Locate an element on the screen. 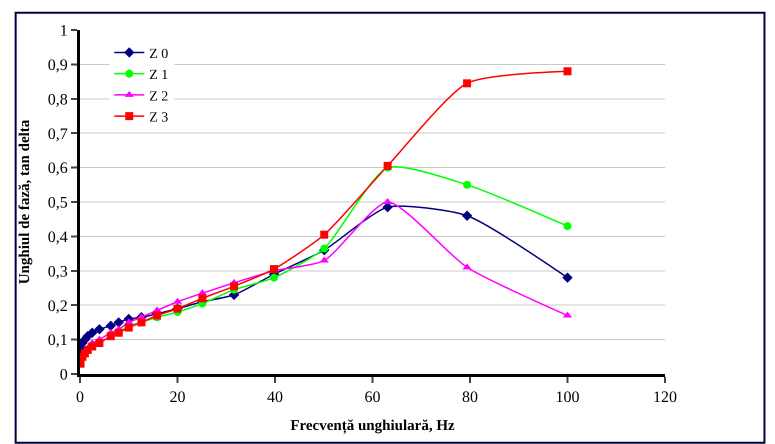 The height and width of the screenshot is (444, 775). x-tick-label: 100 is located at coordinates (568, 397).